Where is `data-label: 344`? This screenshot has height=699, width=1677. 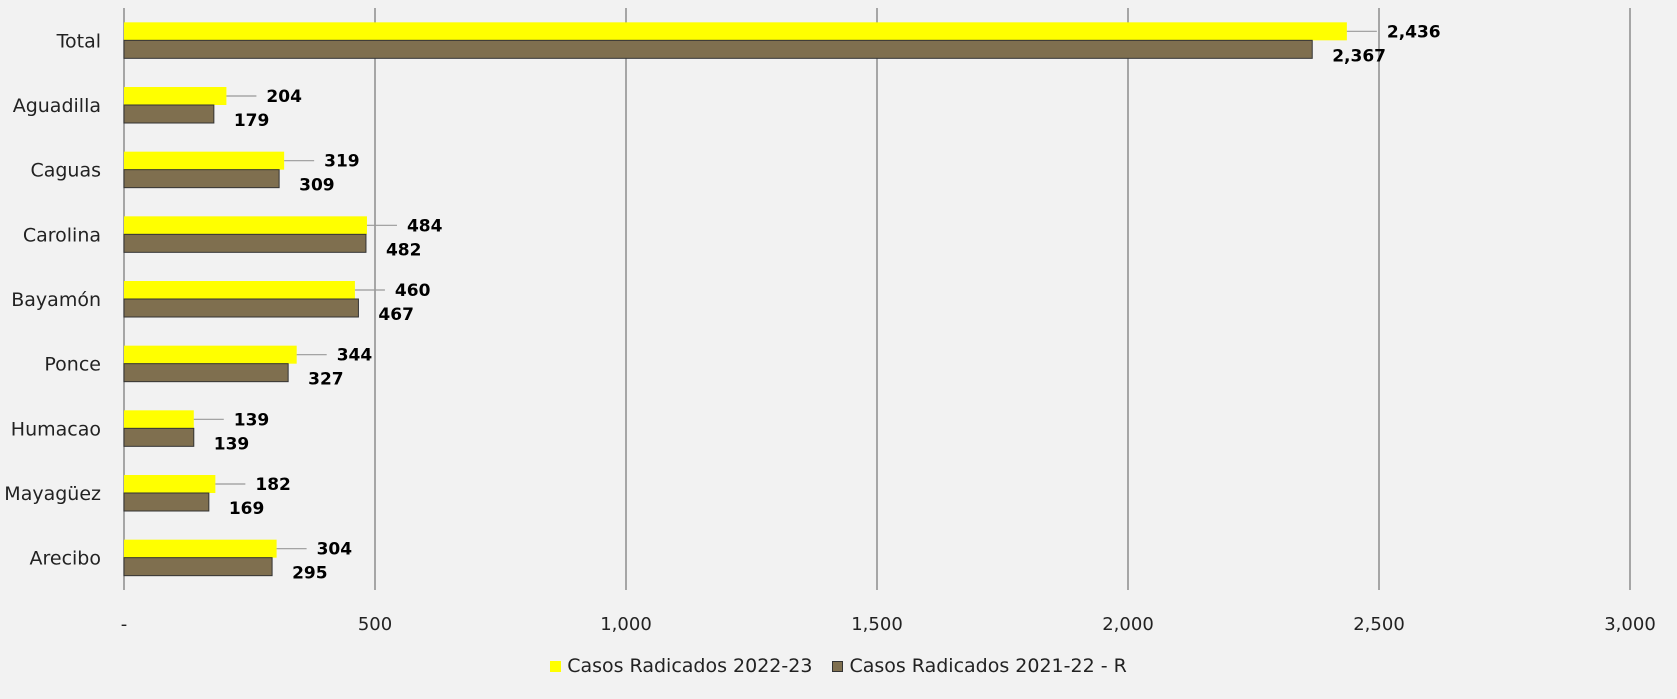 data-label: 344 is located at coordinates (355, 356).